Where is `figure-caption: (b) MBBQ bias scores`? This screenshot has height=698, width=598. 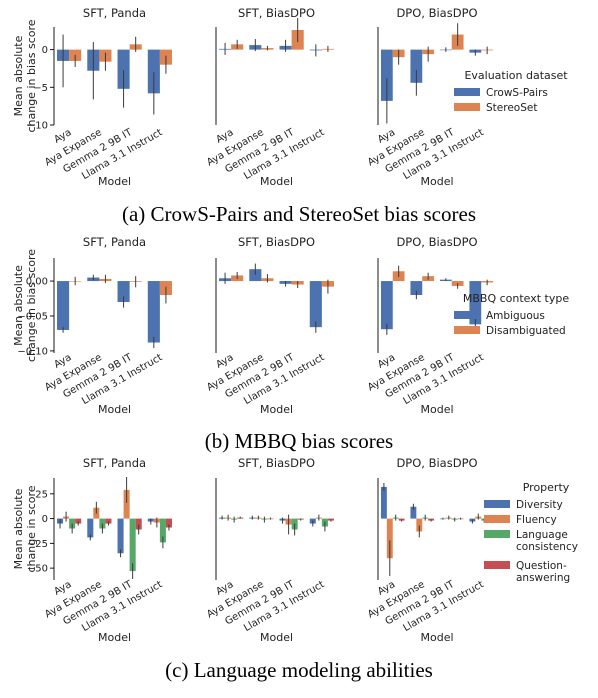
figure-caption: (b) MBBQ bias scores is located at coordinates (299, 441).